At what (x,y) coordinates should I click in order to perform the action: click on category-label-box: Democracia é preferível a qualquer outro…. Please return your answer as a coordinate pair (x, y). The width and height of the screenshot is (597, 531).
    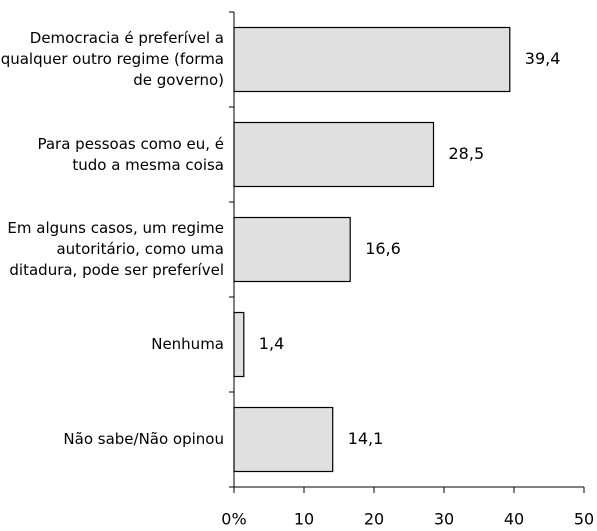
    Looking at the image, I should click on (112, 59).